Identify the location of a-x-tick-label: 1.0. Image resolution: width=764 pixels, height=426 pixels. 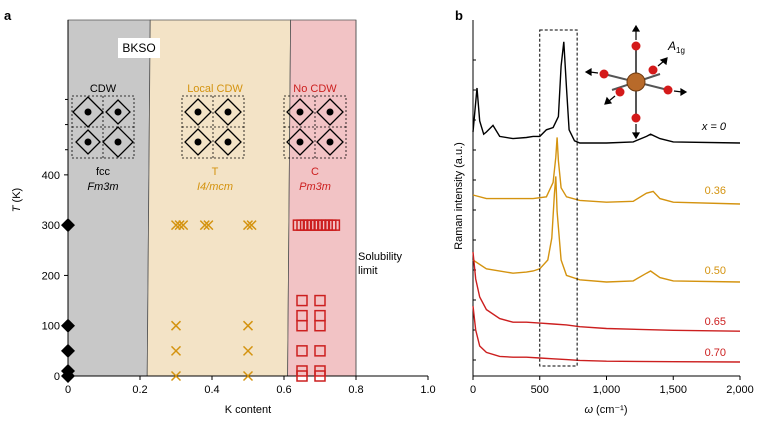
(427, 390).